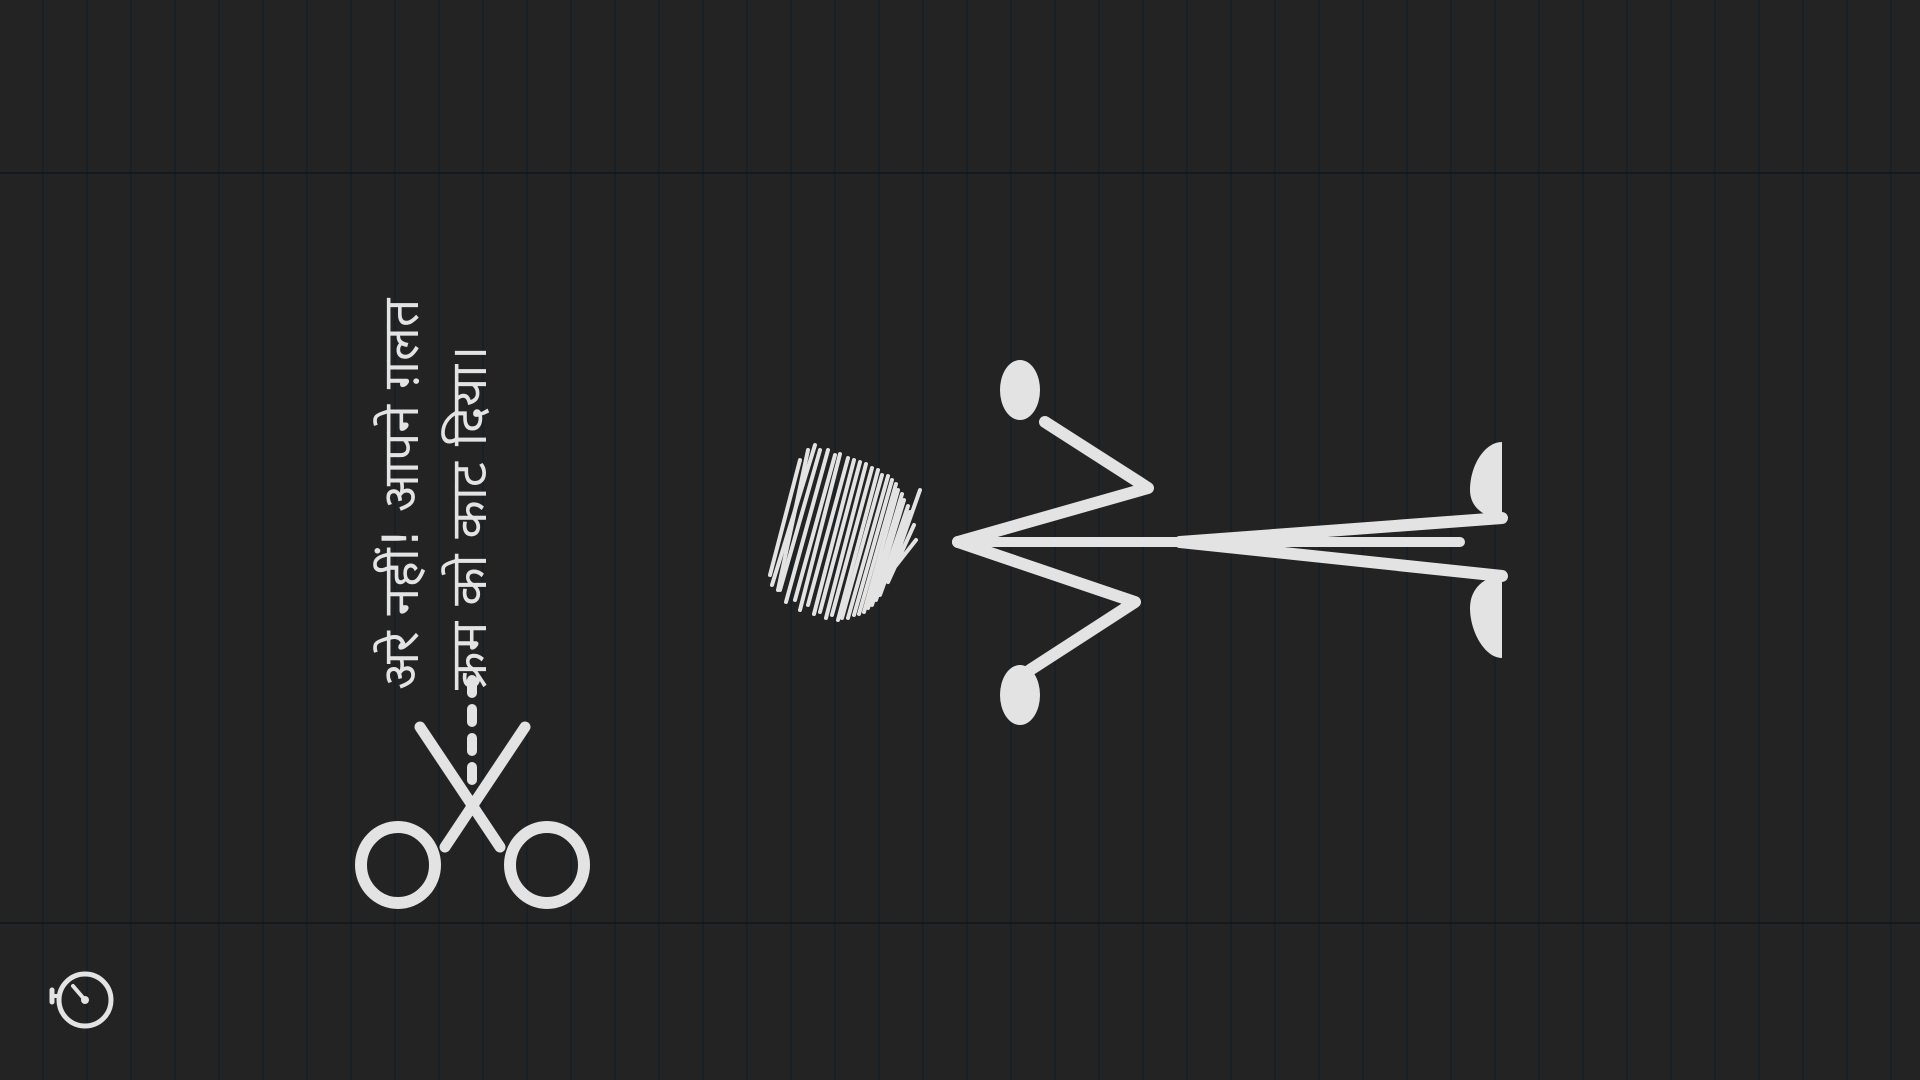 This screenshot has height=1080, width=1920. What do you see at coordinates (469, 517) in the screenshot?
I see `failure-message-line-2: क्रम को काट दिया।` at bounding box center [469, 517].